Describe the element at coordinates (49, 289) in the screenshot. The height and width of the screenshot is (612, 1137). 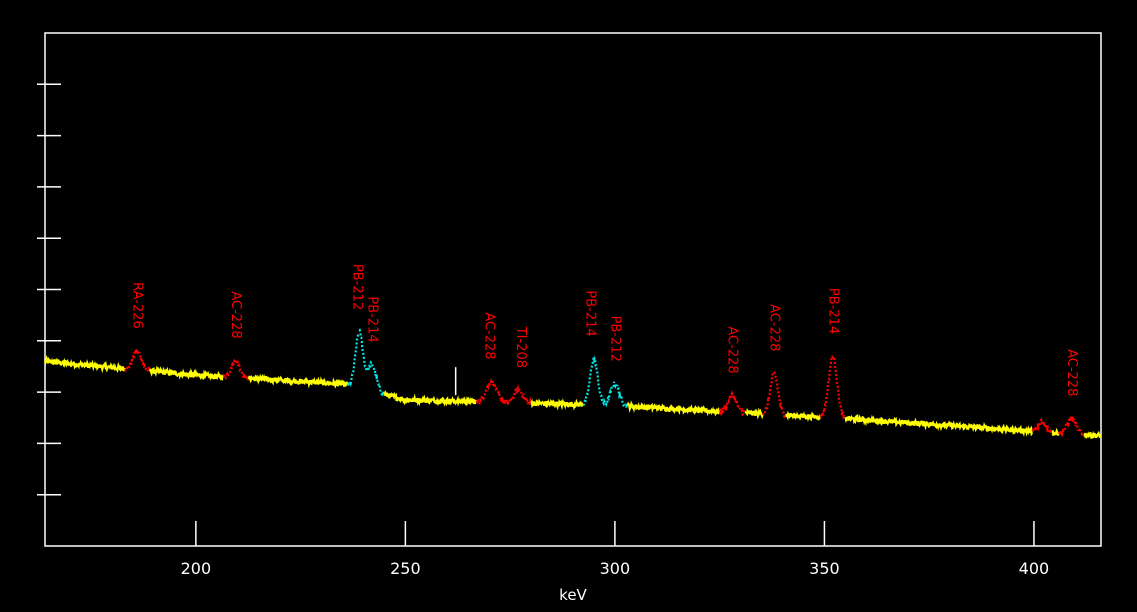
I see `y-ticks` at that location.